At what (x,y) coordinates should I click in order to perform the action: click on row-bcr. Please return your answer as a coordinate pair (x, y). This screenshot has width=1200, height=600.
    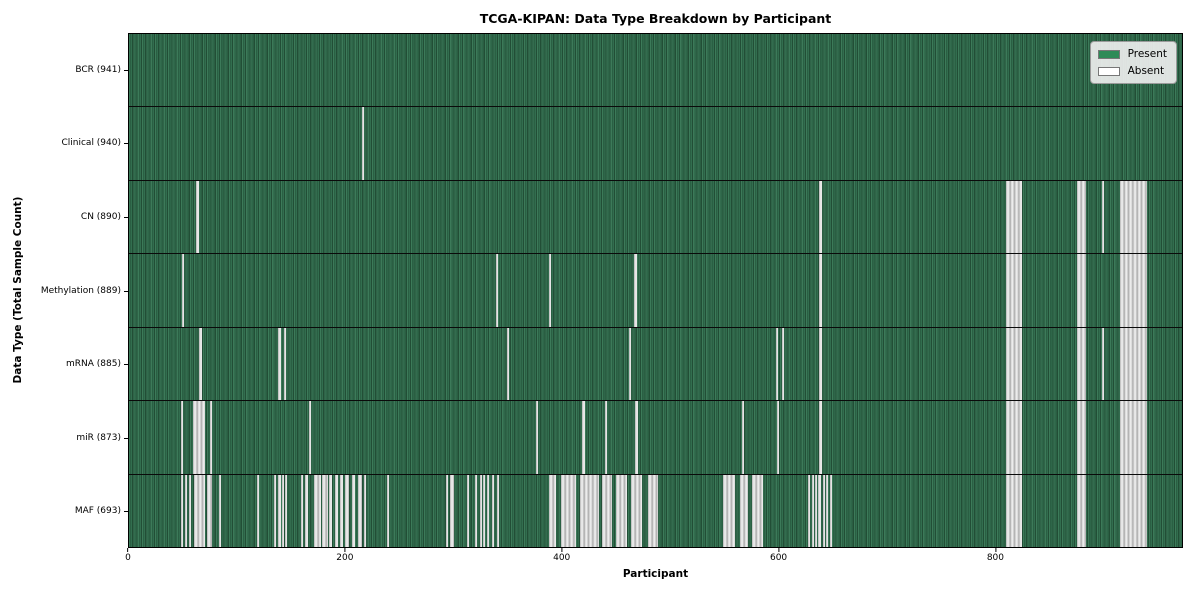
    Looking at the image, I should click on (655, 71).